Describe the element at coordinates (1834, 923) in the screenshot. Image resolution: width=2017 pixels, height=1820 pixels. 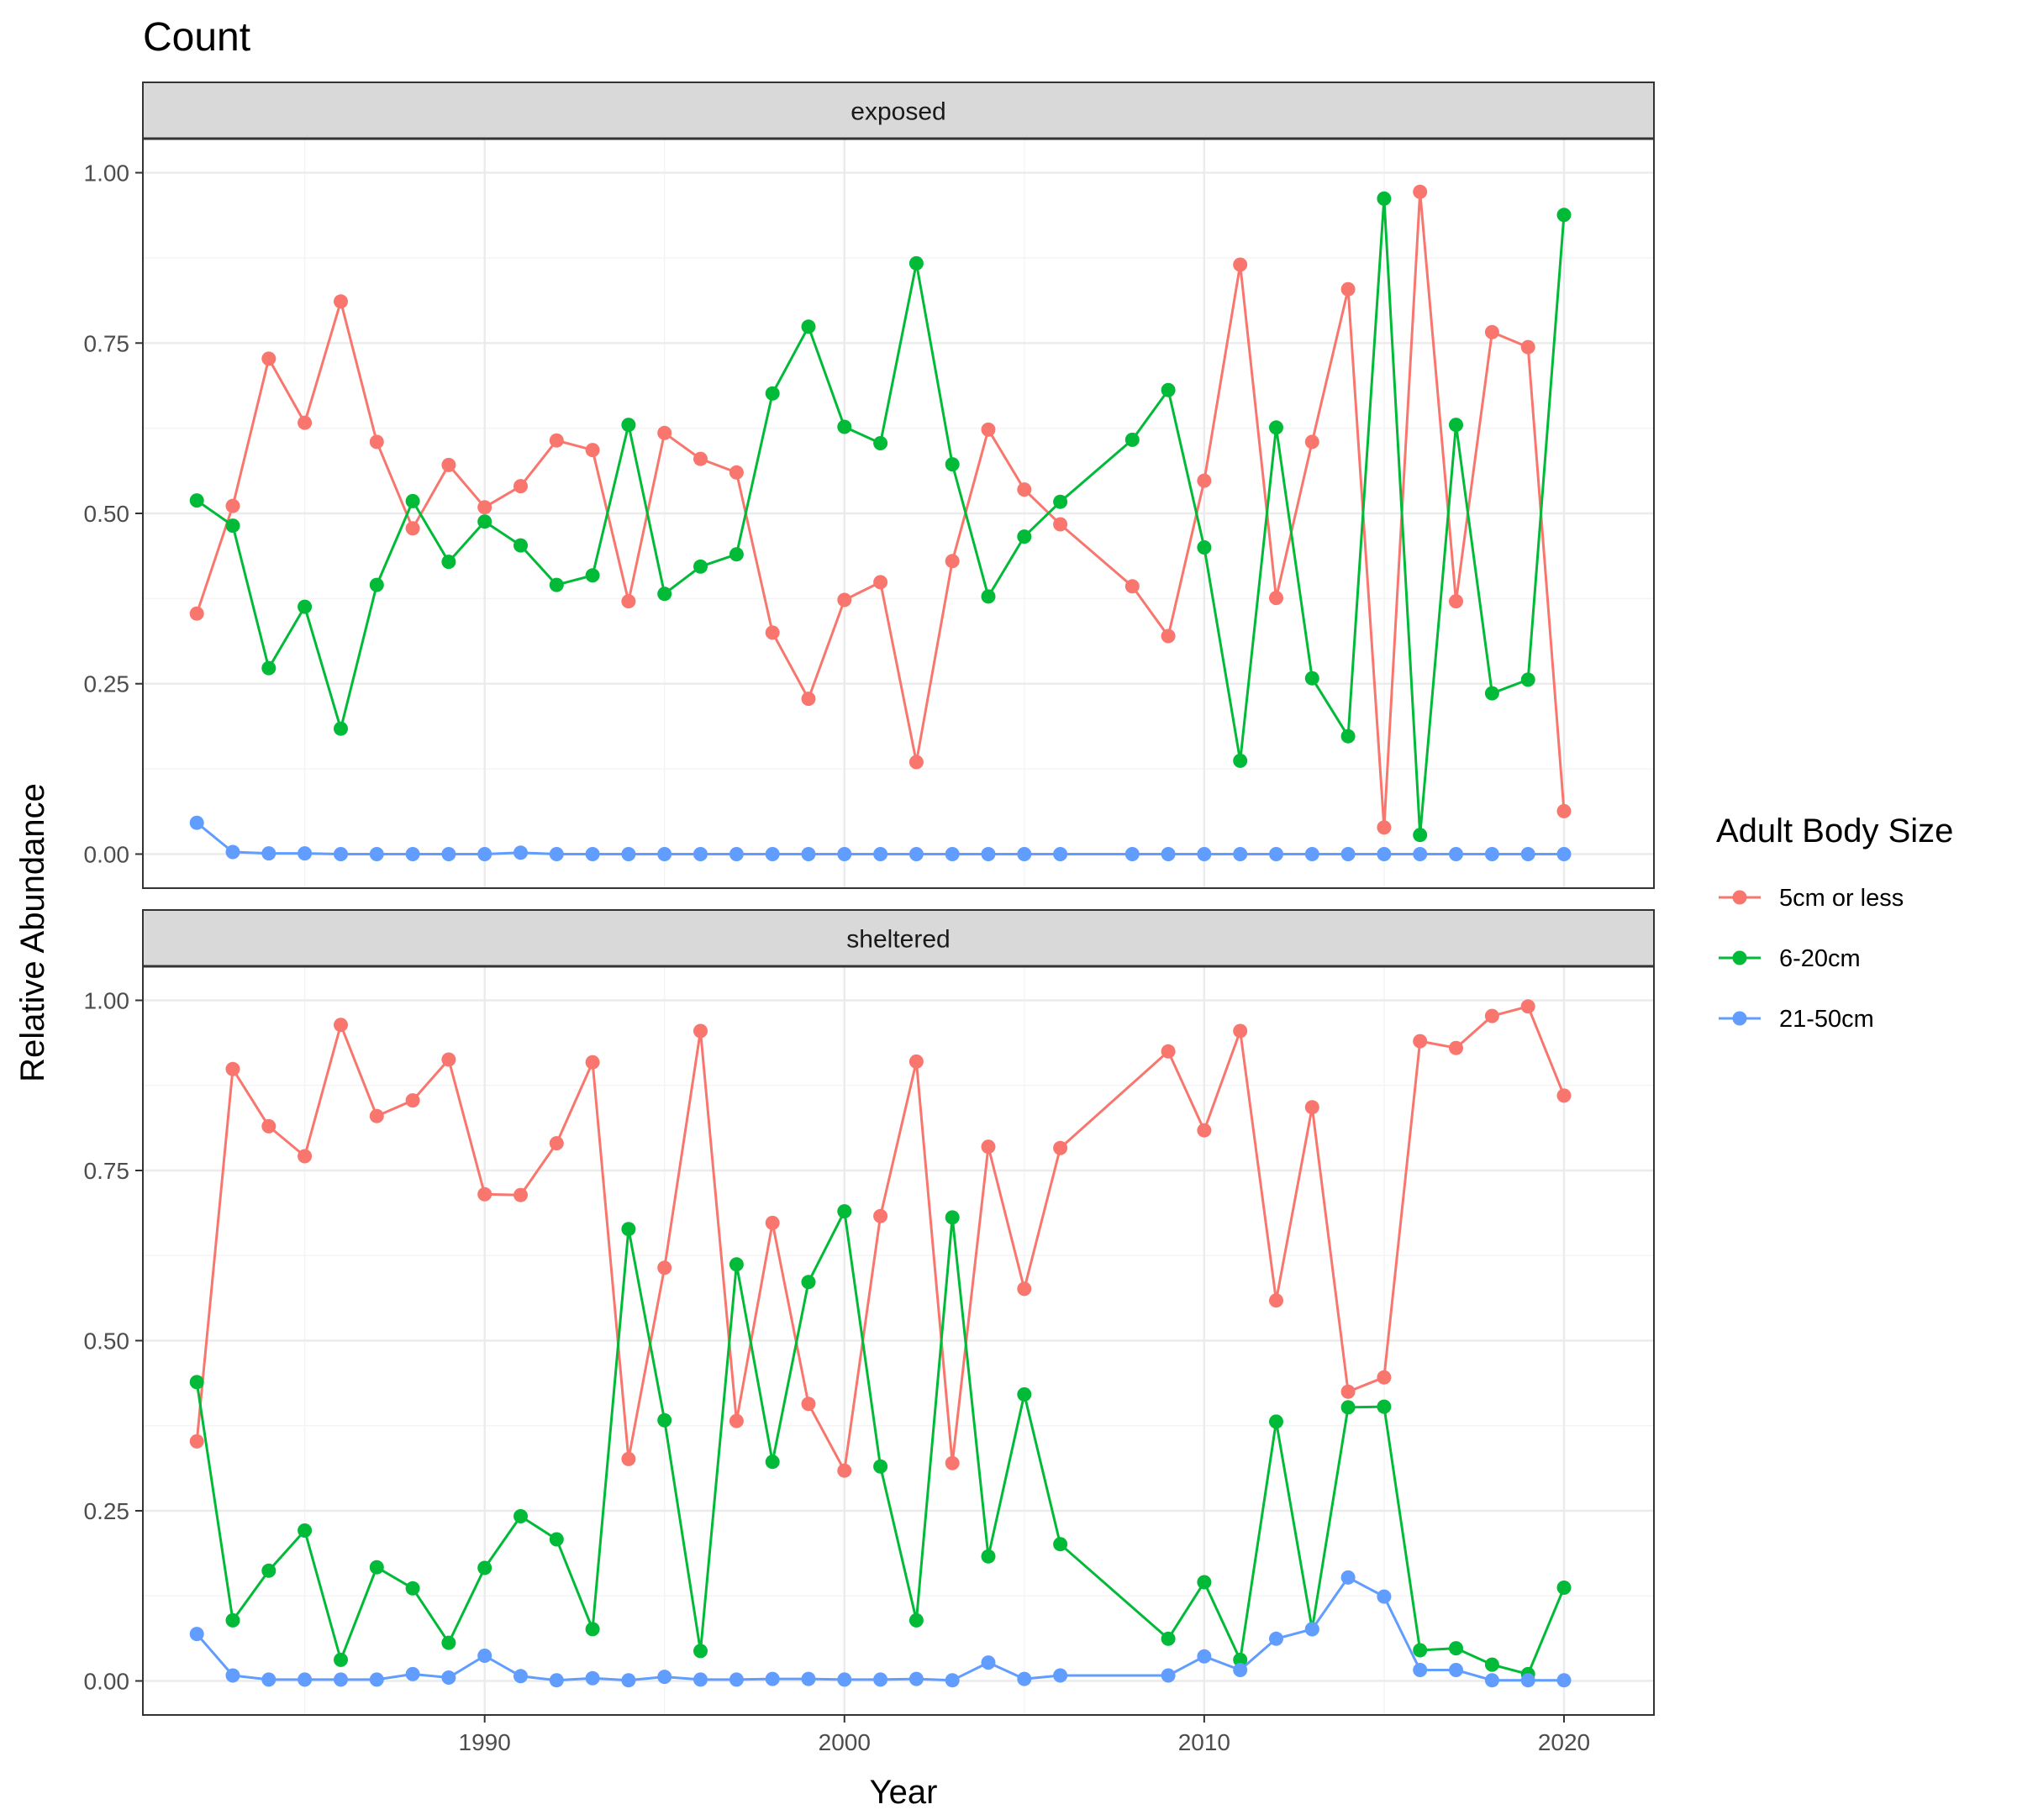
I see `legend: Adult Body Size 5cm or less 6-20cm 21-50cm` at that location.